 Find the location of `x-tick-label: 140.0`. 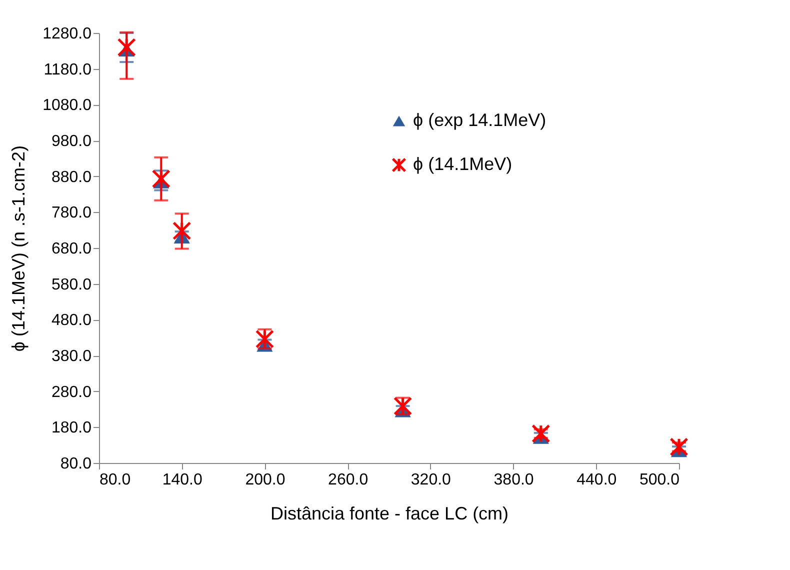

x-tick-label: 140.0 is located at coordinates (182, 480).